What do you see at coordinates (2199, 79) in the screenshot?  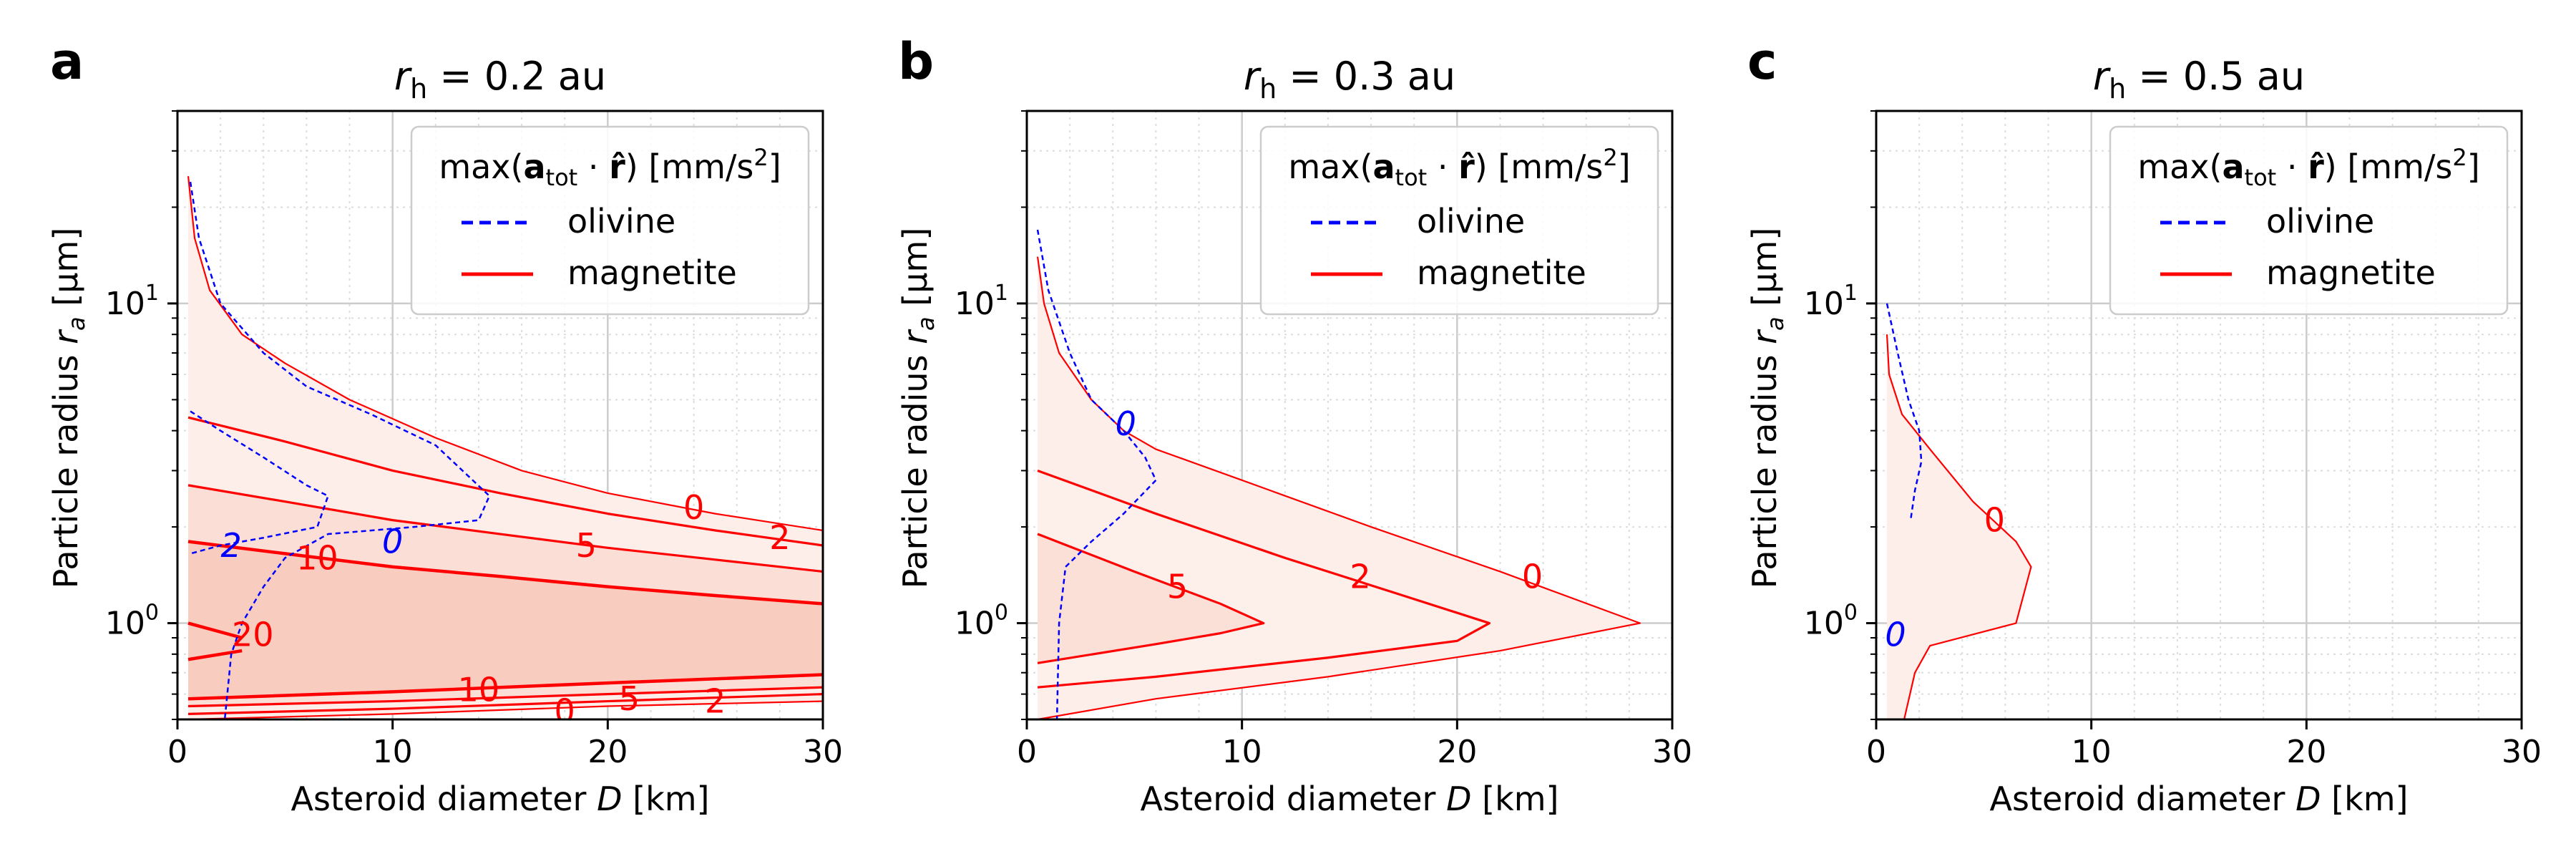 I see `panel-title: rh = 0.5 au` at bounding box center [2199, 79].